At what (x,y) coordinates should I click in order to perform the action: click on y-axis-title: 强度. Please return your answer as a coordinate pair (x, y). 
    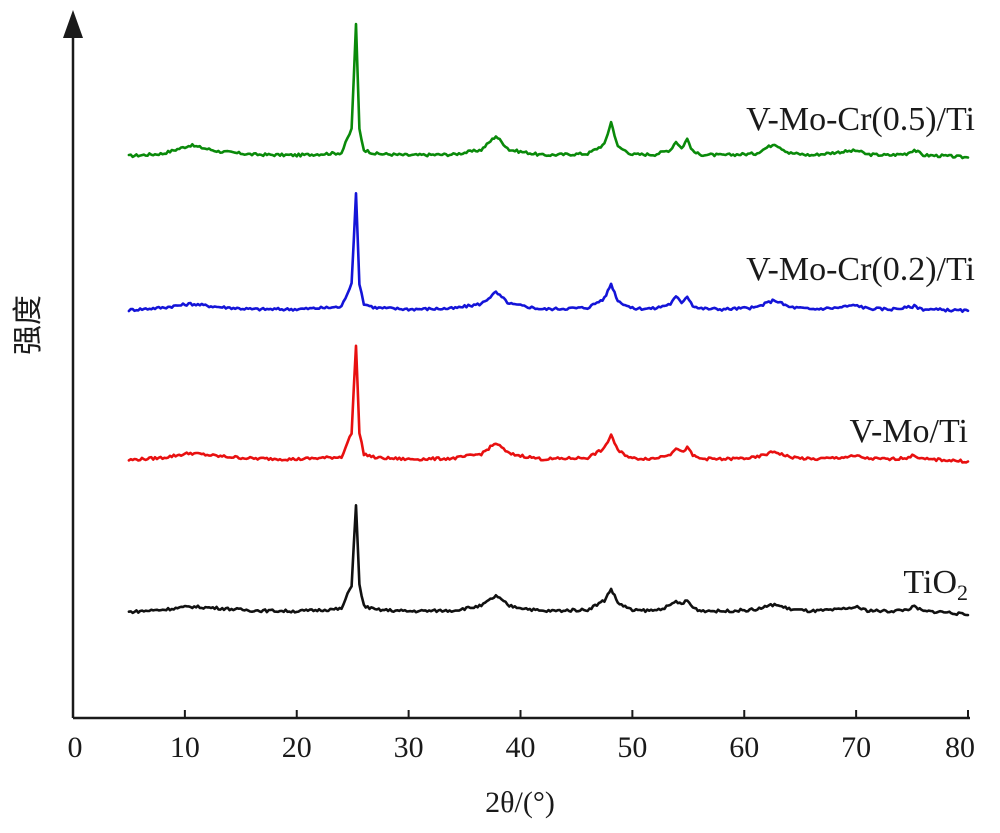
    Looking at the image, I should click on (28, 325).